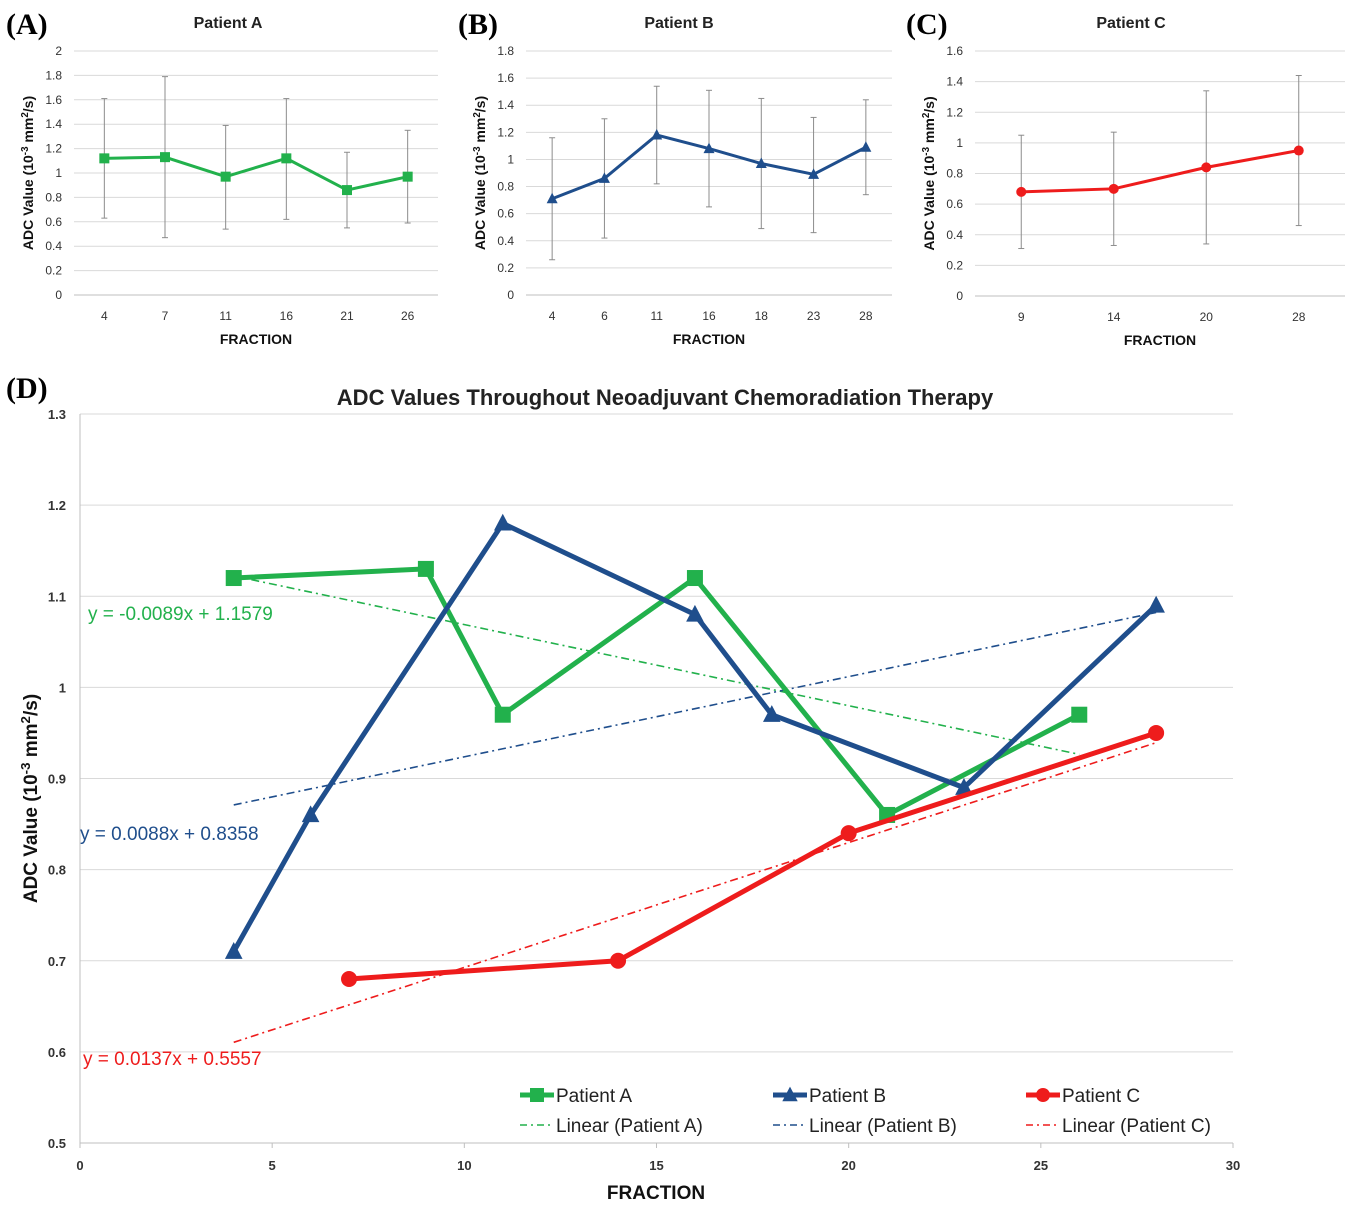 Image resolution: width=1351 pixels, height=1205 pixels. What do you see at coordinates (79, 1165) in the screenshot?
I see `x-tick-label: 0` at bounding box center [79, 1165].